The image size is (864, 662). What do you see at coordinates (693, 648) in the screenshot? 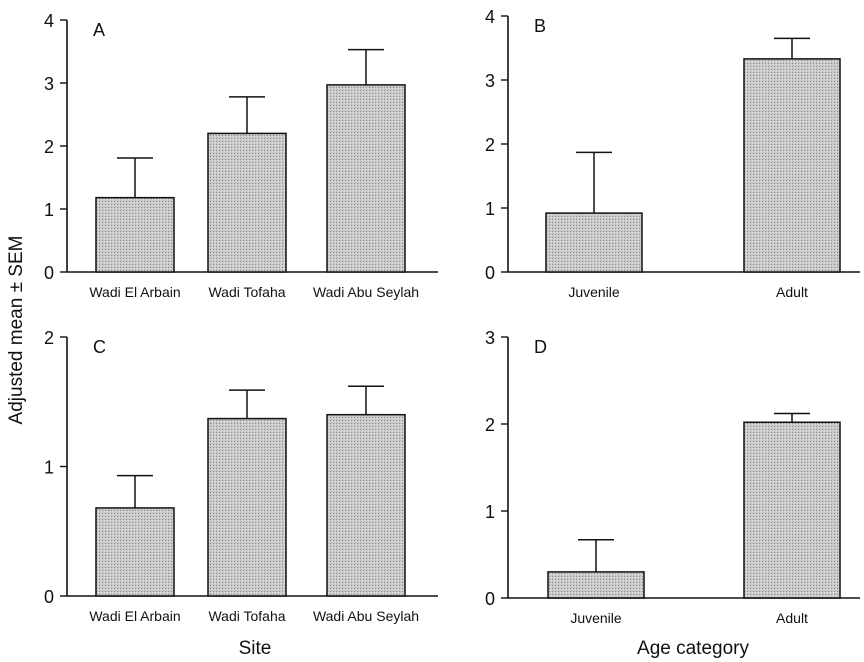
I see `age-category-x-axis-label: Age category` at bounding box center [693, 648].